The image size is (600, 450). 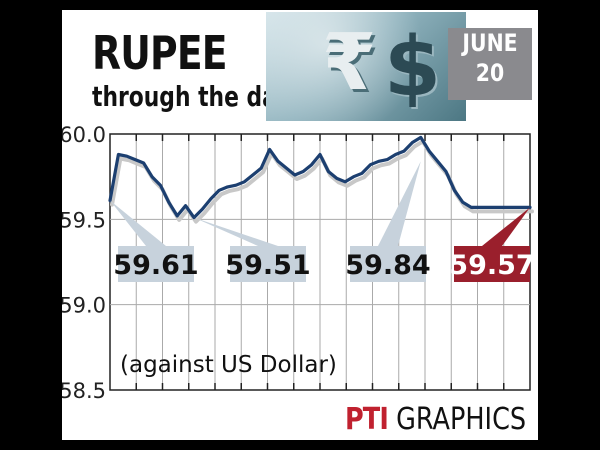 What do you see at coordinates (461, 419) in the screenshot?
I see `graphics-label: GRAPHICS` at bounding box center [461, 419].